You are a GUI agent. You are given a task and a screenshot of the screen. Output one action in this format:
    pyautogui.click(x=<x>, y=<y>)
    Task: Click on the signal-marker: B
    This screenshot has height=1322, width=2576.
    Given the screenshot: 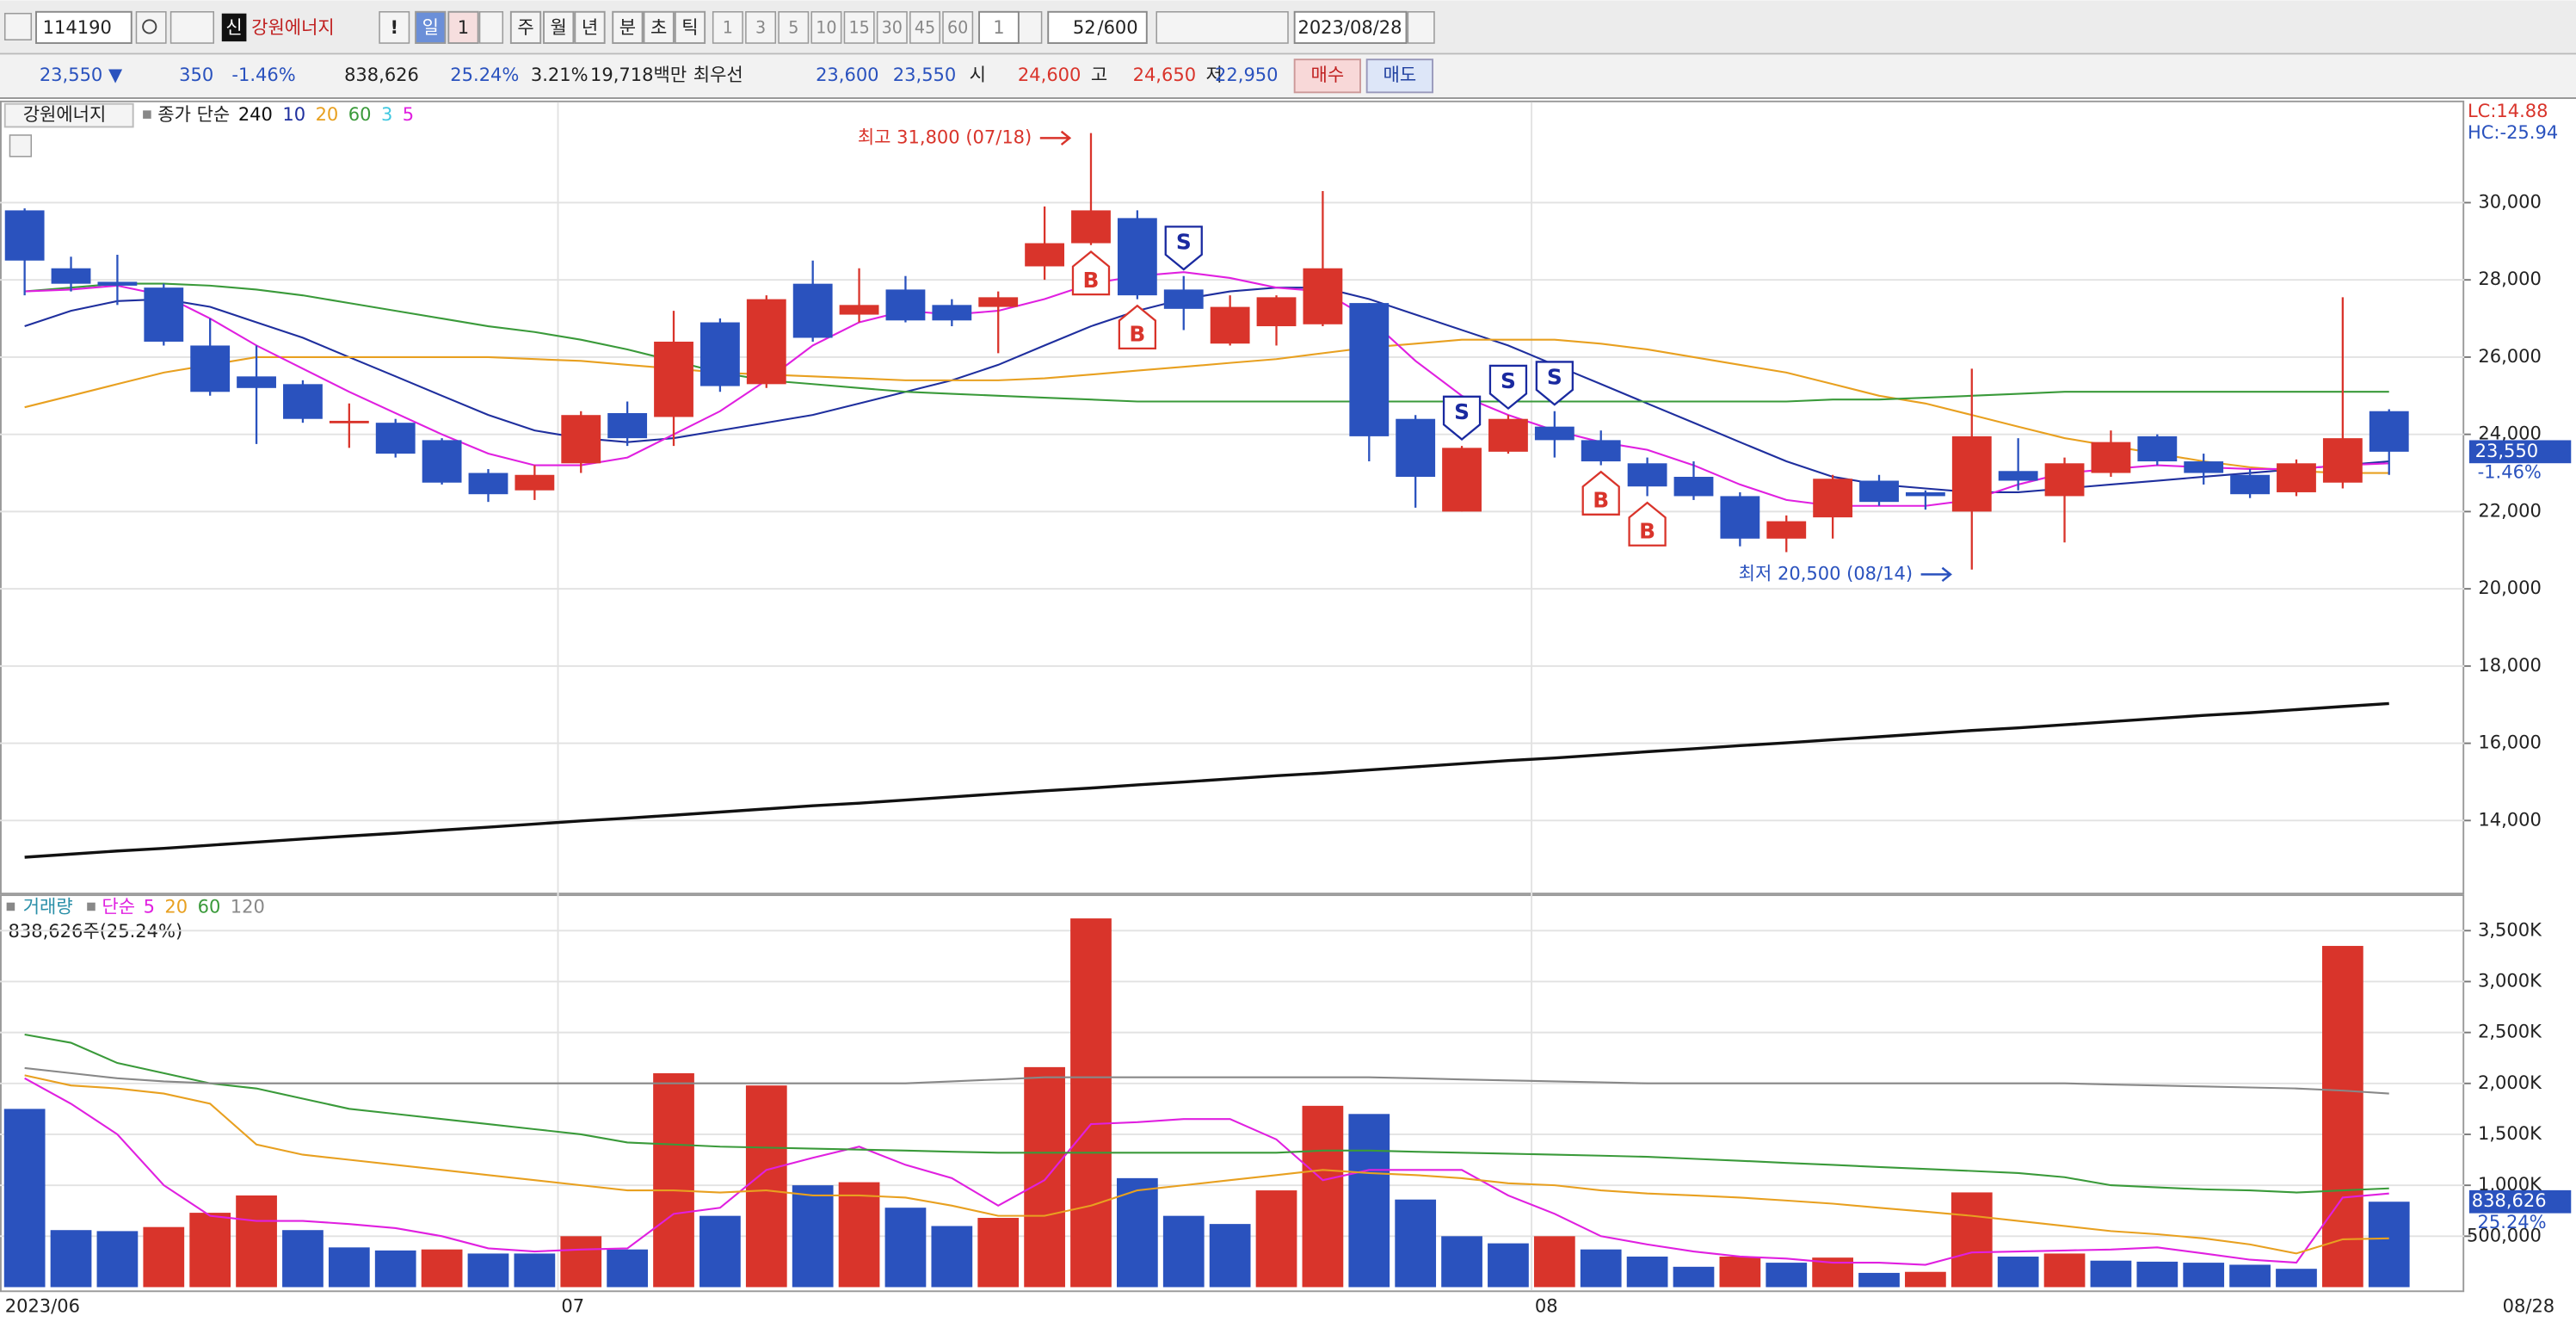 What is the action you would take?
    pyautogui.click(x=1647, y=524)
    